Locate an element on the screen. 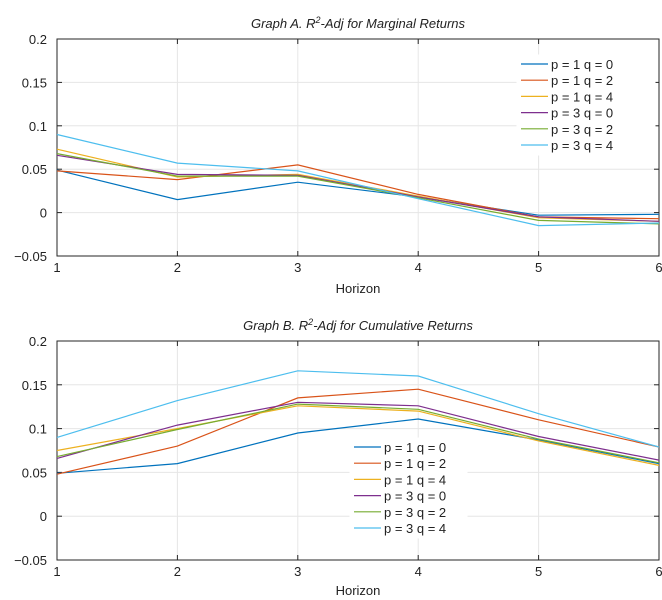  chart-title: Graph A. R2-Adj for Marginal Returns is located at coordinates (358, 23).